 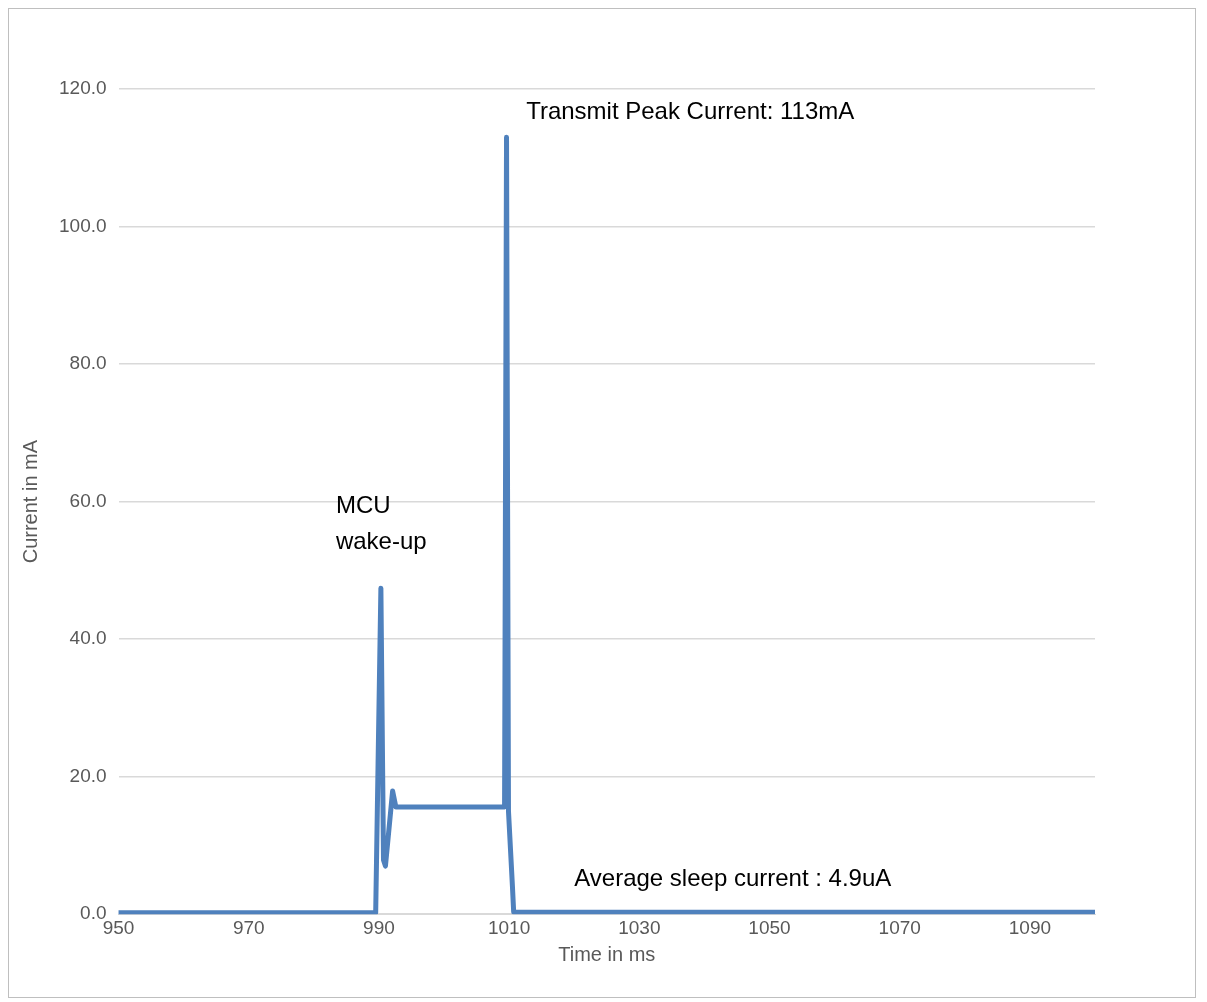 What do you see at coordinates (379, 927) in the screenshot?
I see `x-tick-label: 990` at bounding box center [379, 927].